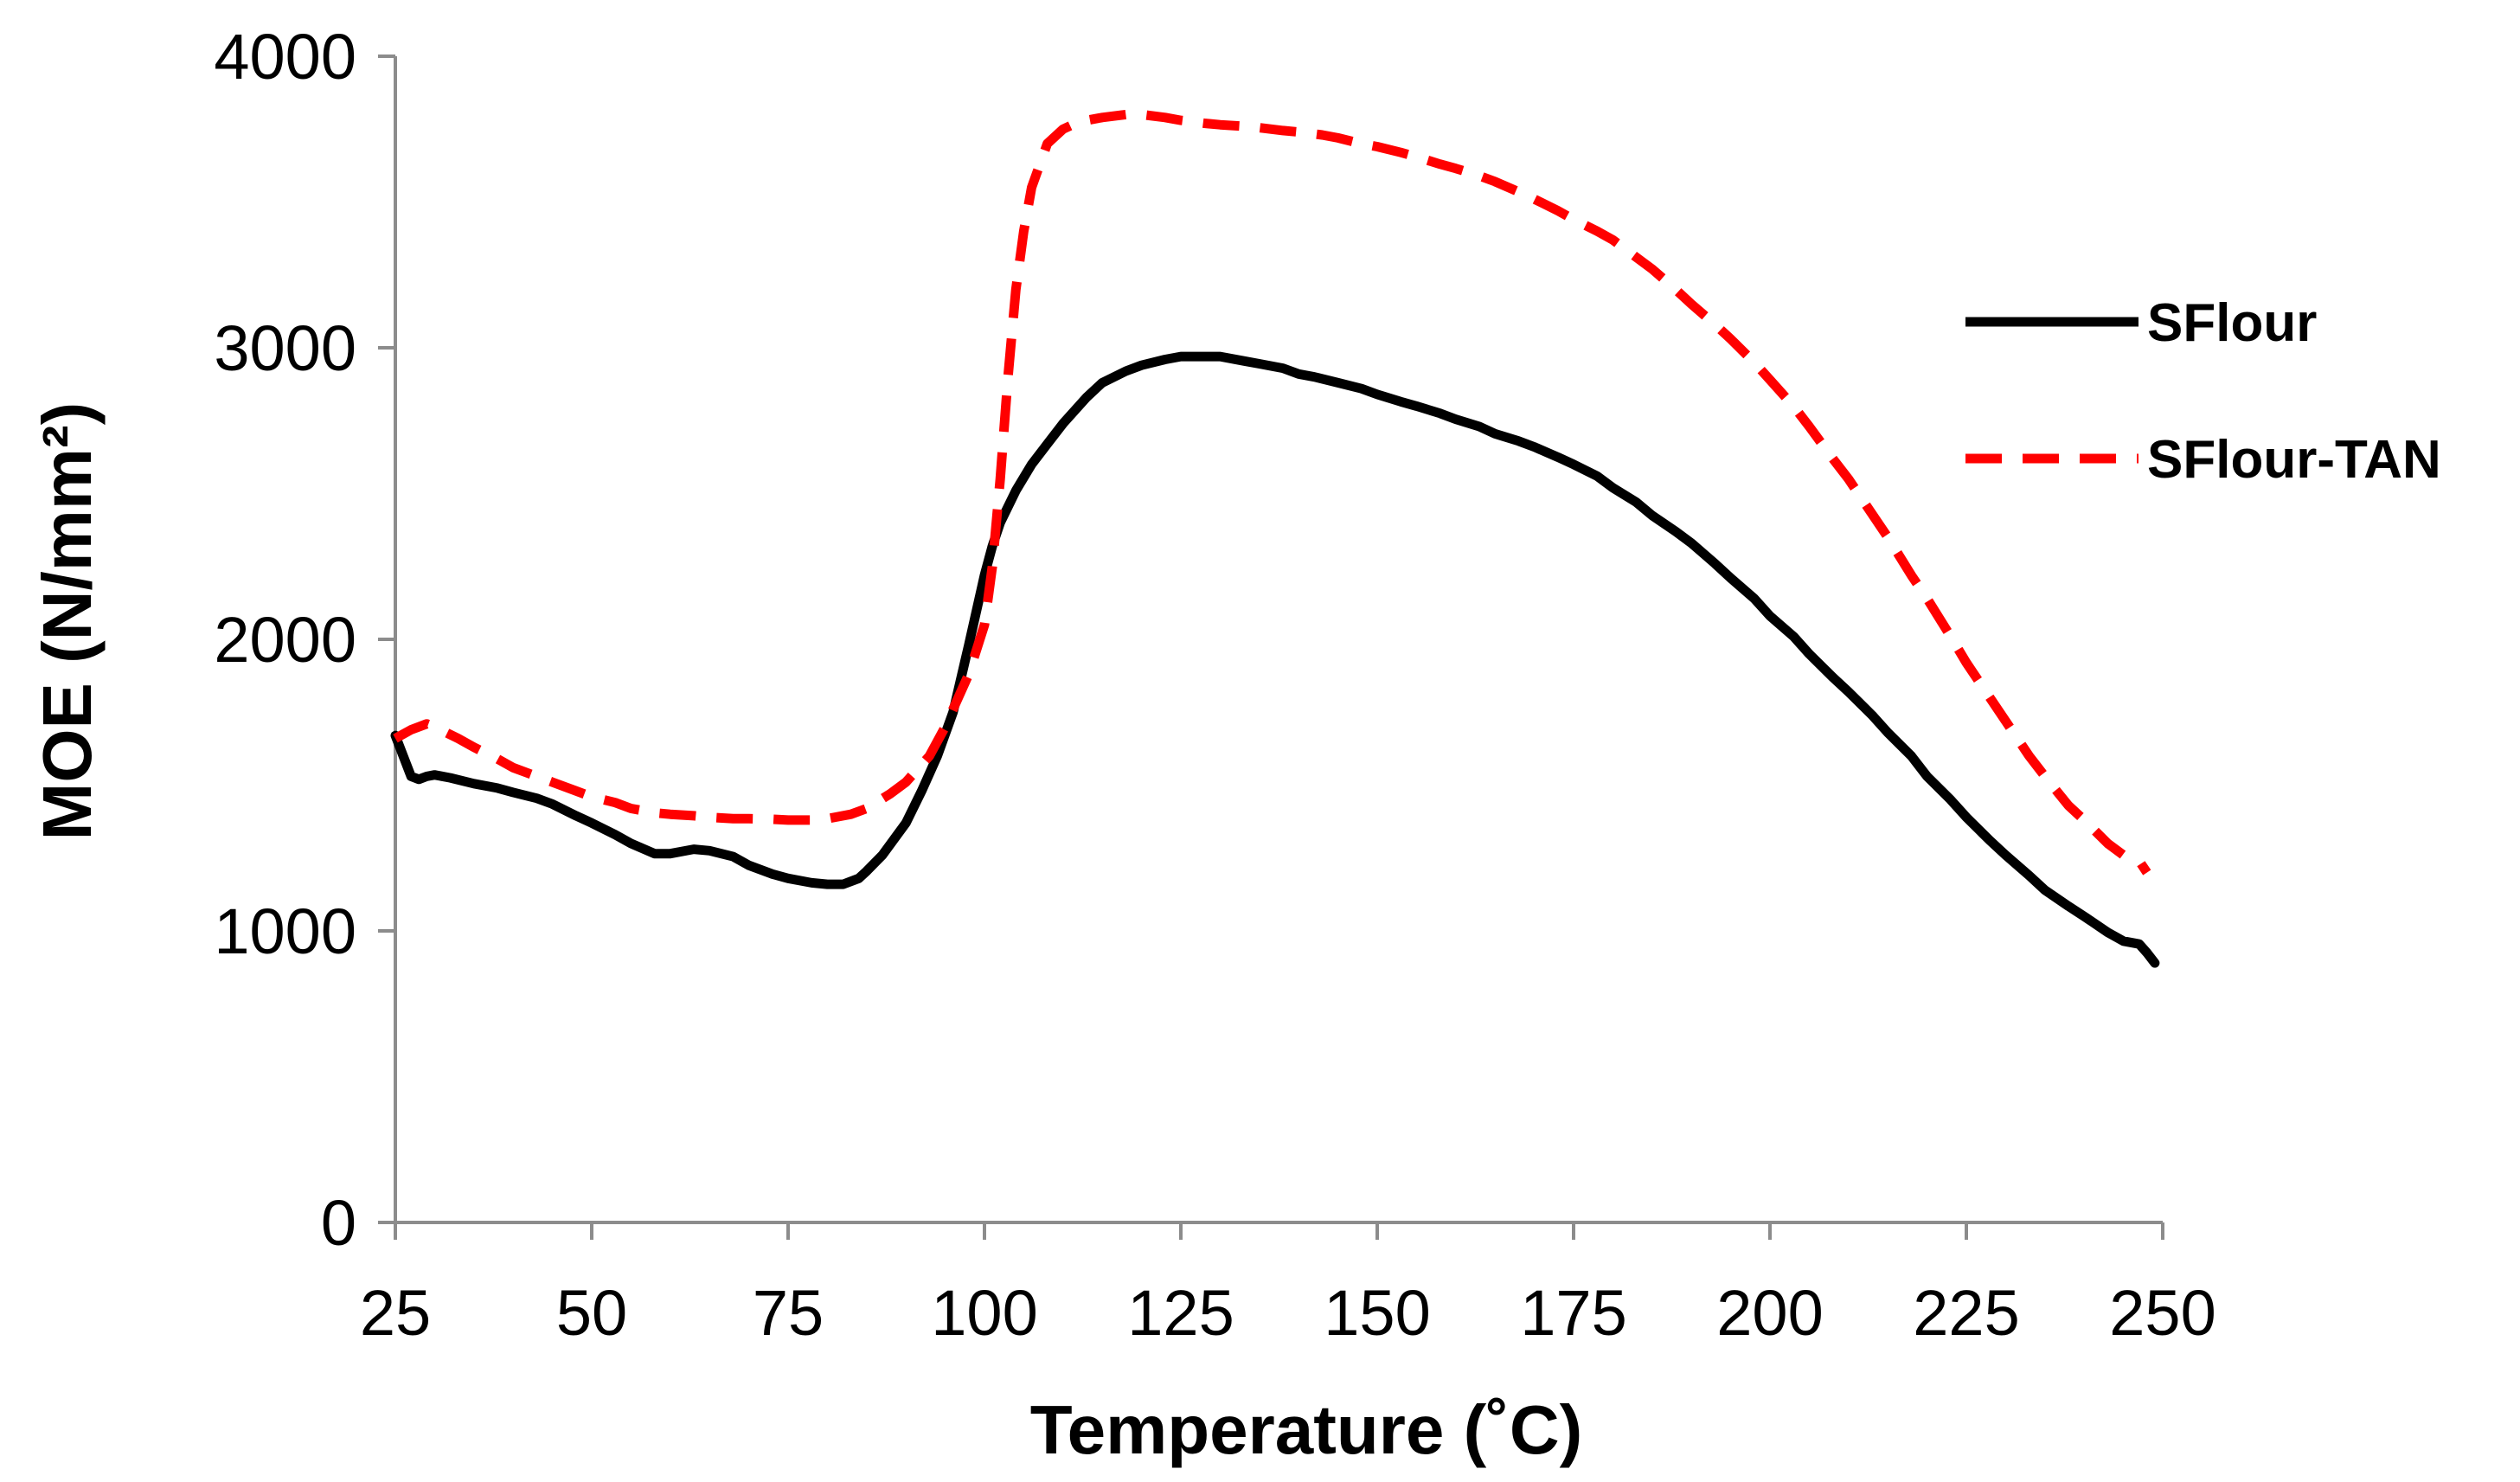 This screenshot has height=1482, width=2520. Describe the element at coordinates (984, 1313) in the screenshot. I see `x-tick-label: 100` at that location.